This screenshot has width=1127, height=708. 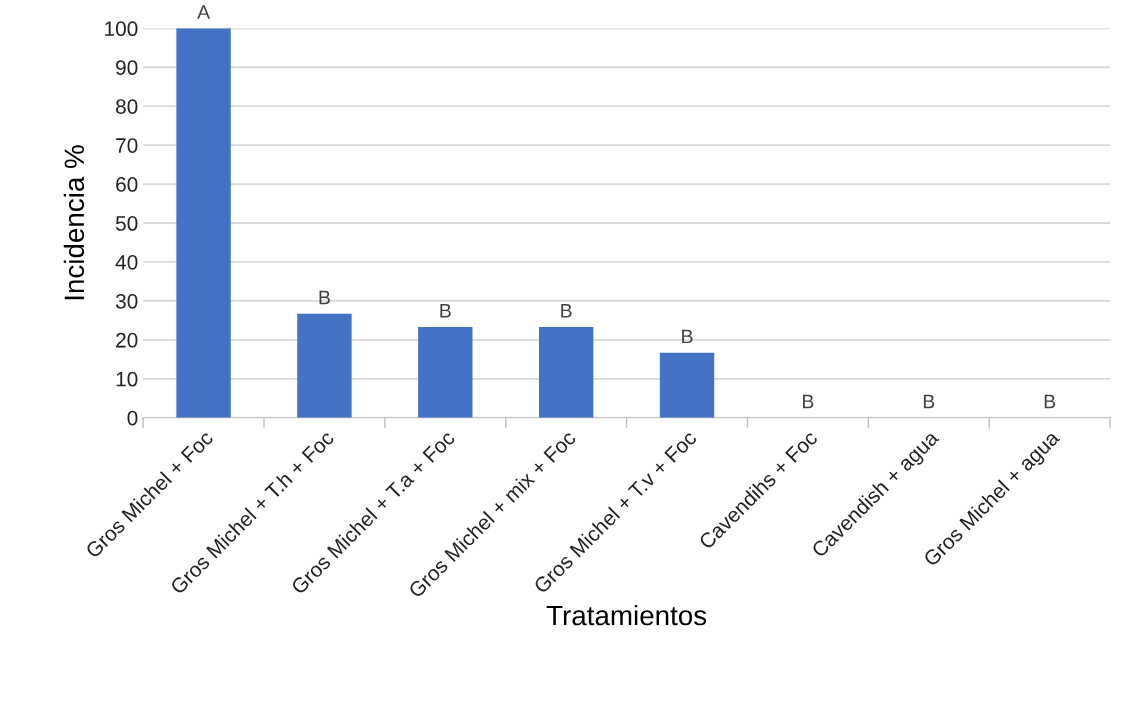 What do you see at coordinates (626, 615) in the screenshot?
I see `x-axis-title: Tratamientos` at bounding box center [626, 615].